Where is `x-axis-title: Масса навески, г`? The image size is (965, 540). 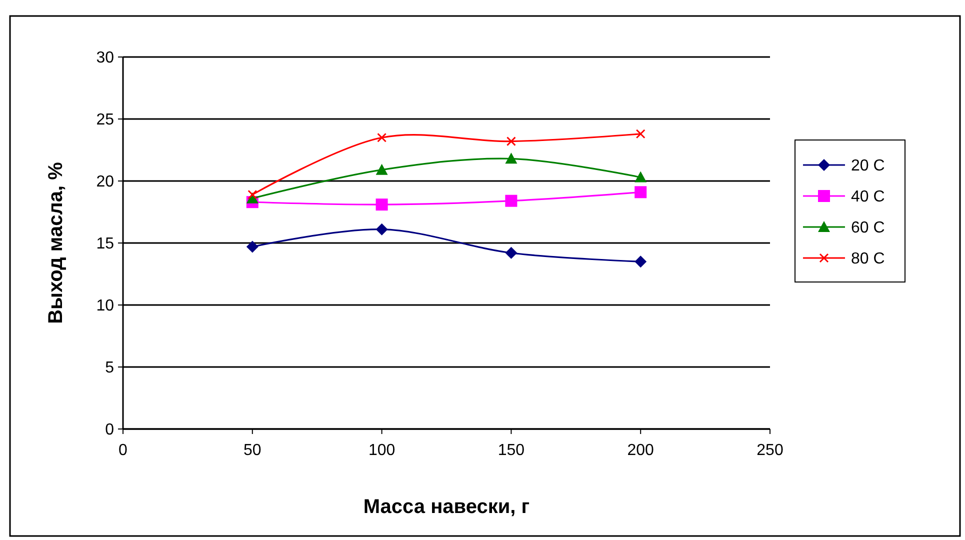 x-axis-title: Масса навески, г is located at coordinates (446, 507).